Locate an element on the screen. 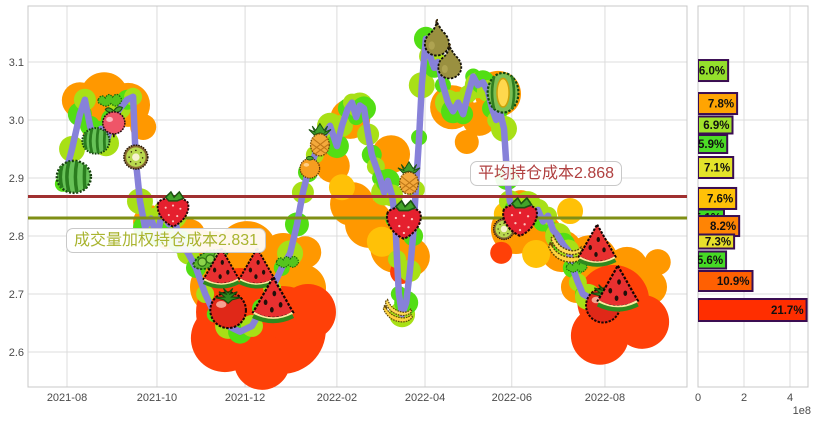 This screenshot has height=422, width=816. volume-axis-tick: 2 is located at coordinates (744, 398).